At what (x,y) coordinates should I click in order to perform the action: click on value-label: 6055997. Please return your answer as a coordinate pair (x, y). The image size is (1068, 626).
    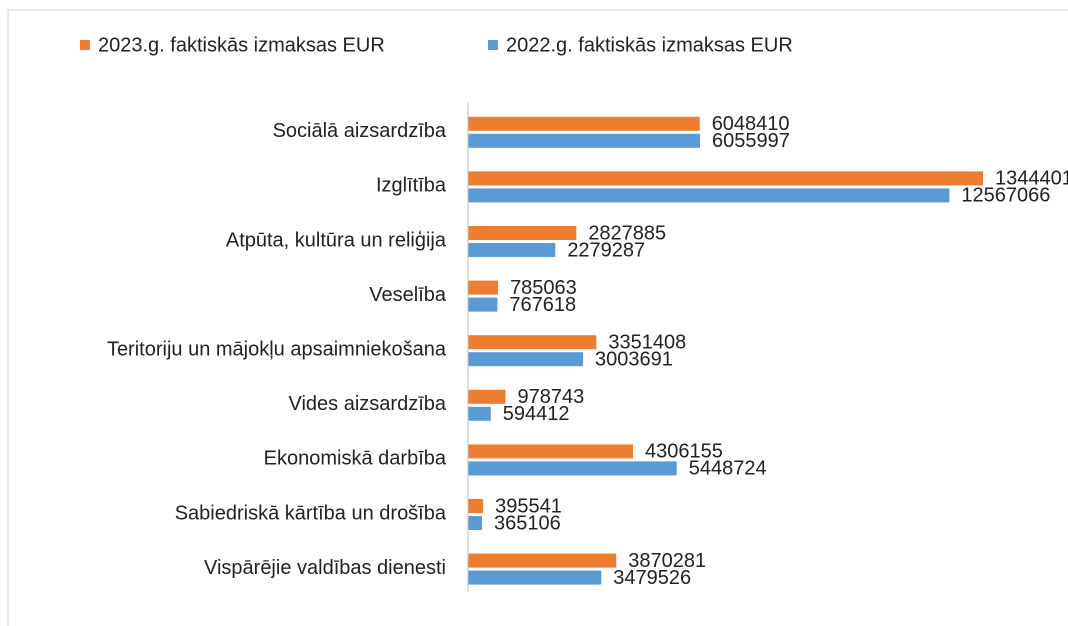
    Looking at the image, I should click on (751, 141).